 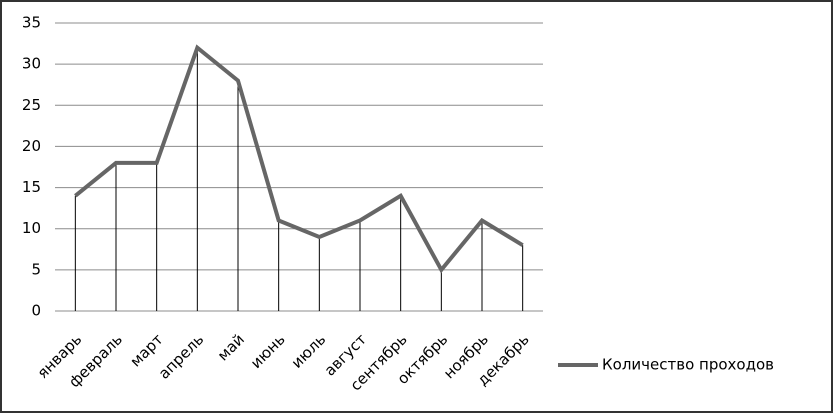 What do you see at coordinates (36, 269) in the screenshot?
I see `y-tick-label: 5` at bounding box center [36, 269].